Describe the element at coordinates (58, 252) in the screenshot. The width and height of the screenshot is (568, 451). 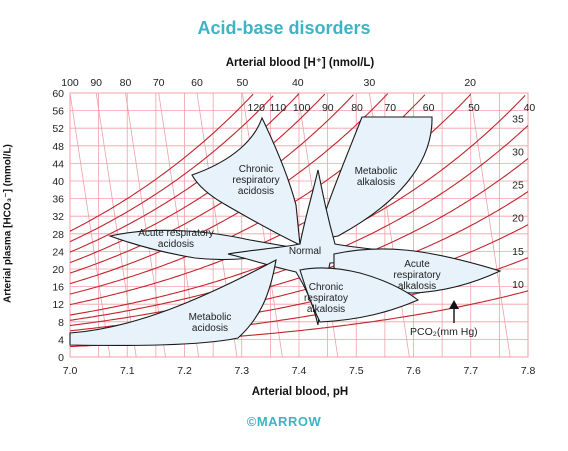
I see `y-tick-label: 24` at that location.